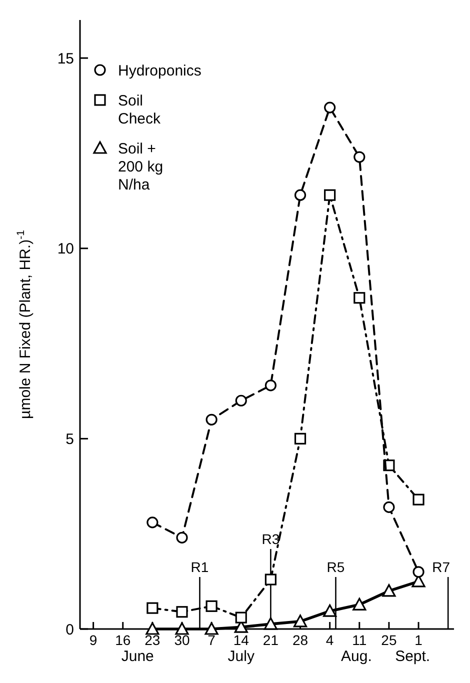 The width and height of the screenshot is (470, 683). What do you see at coordinates (356, 656) in the screenshot?
I see `text: Aug.` at bounding box center [356, 656].